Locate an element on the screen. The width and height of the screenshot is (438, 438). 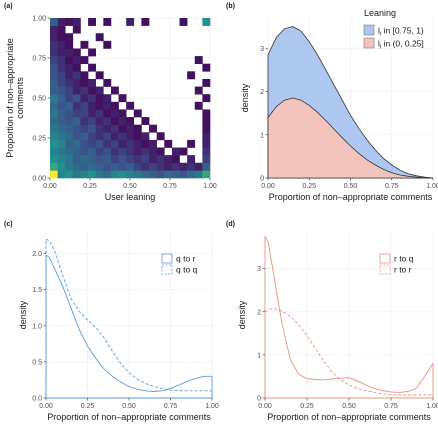
legend-label-var: l is located at coordinates (379, 31).